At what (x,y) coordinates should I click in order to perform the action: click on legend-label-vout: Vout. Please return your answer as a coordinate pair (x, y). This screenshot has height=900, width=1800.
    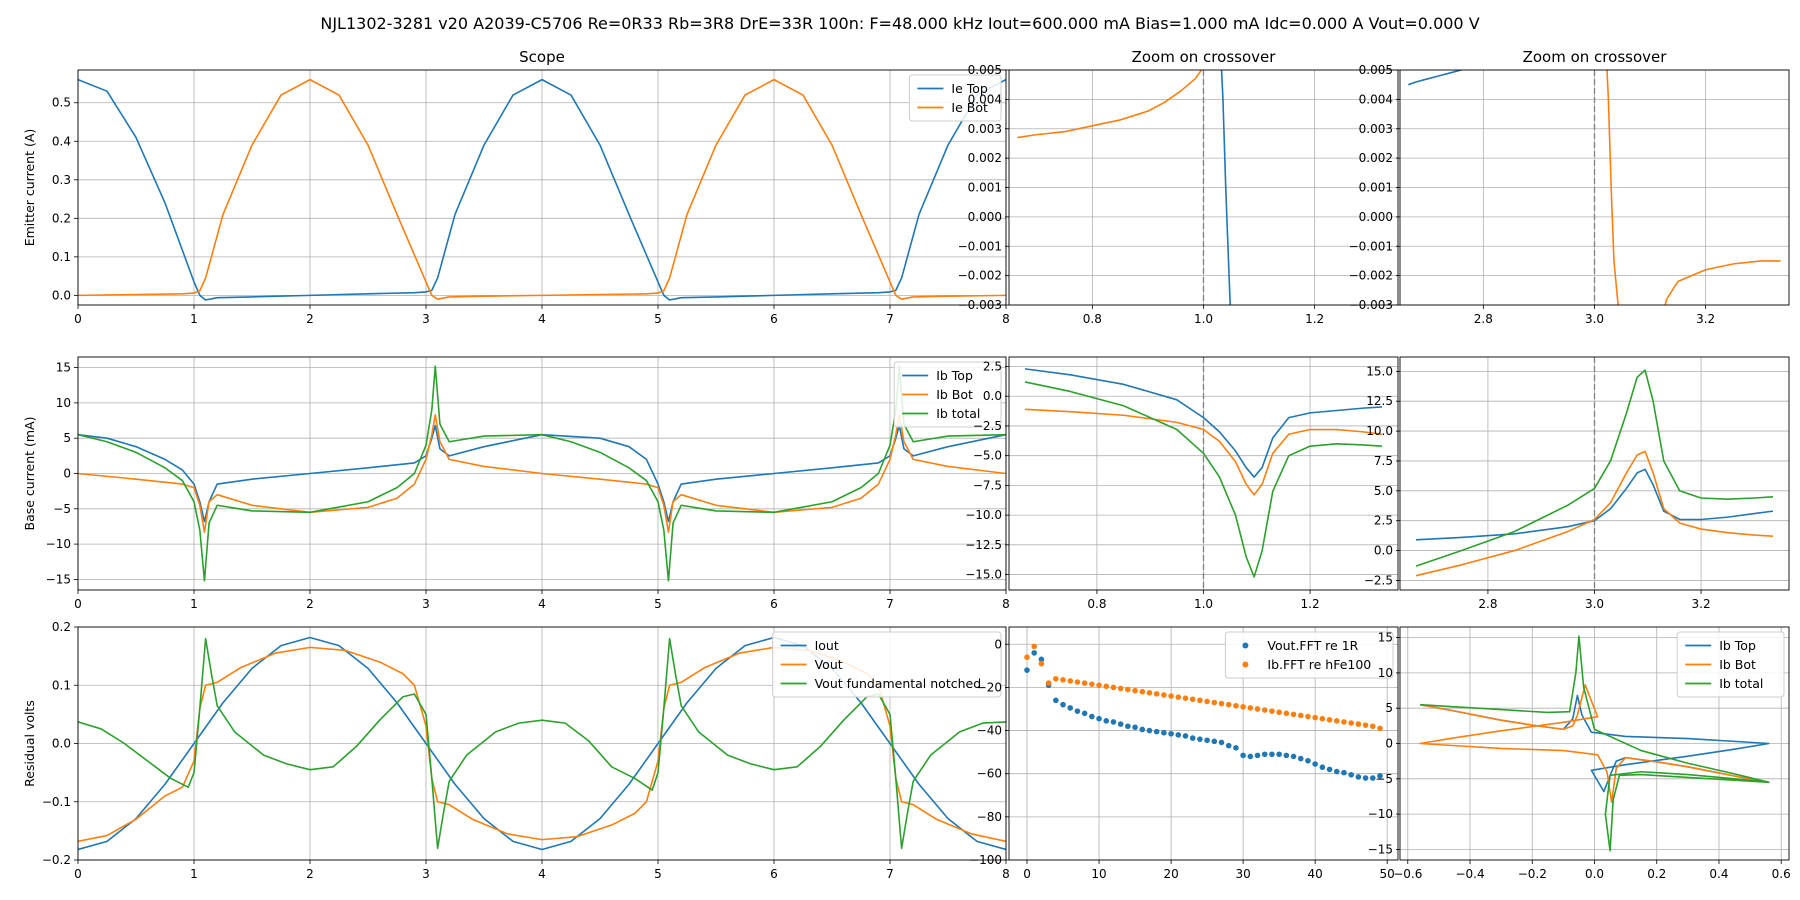
    Looking at the image, I should click on (829, 664).